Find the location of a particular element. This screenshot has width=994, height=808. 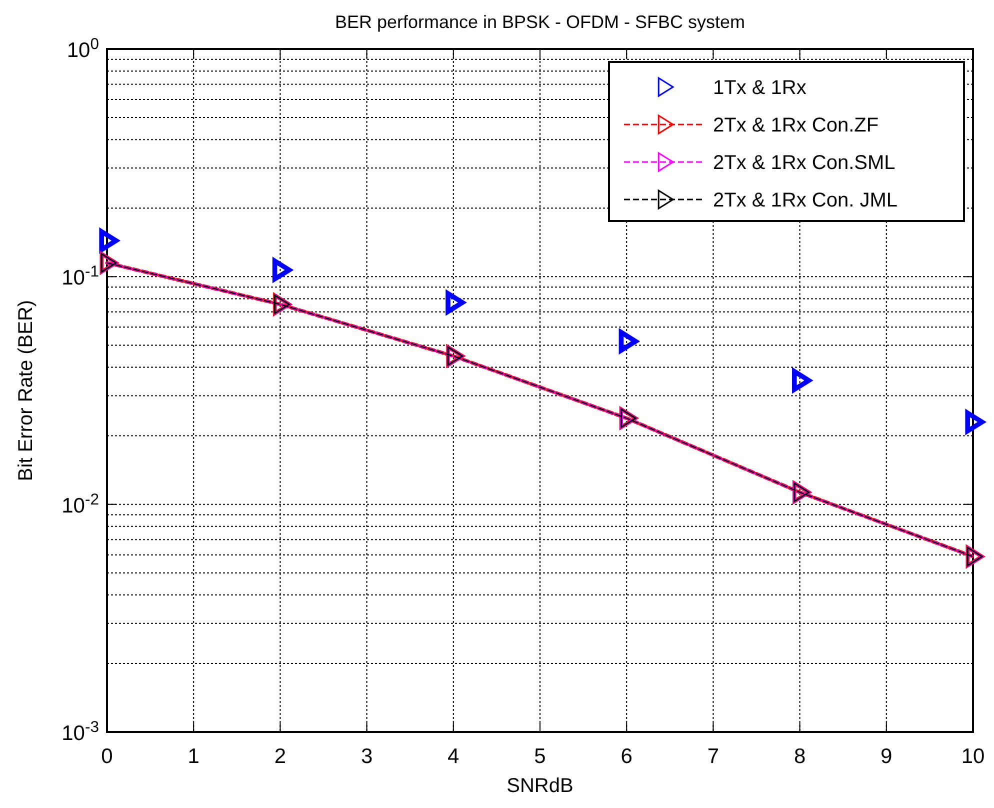

legend-label: 1Tx & 1Rx is located at coordinates (759, 88).